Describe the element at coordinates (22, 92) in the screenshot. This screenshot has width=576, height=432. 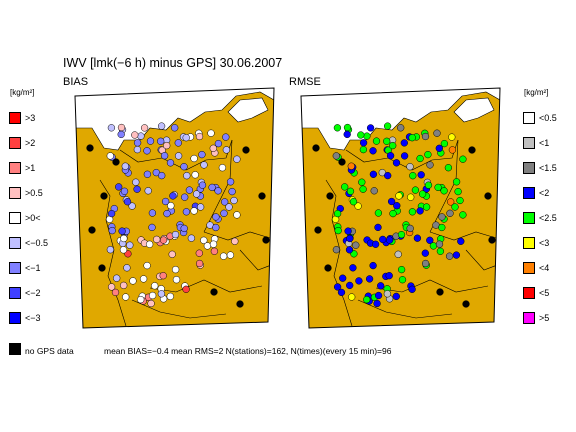
I see `bias-legend-unit: [kg/m²]` at that location.